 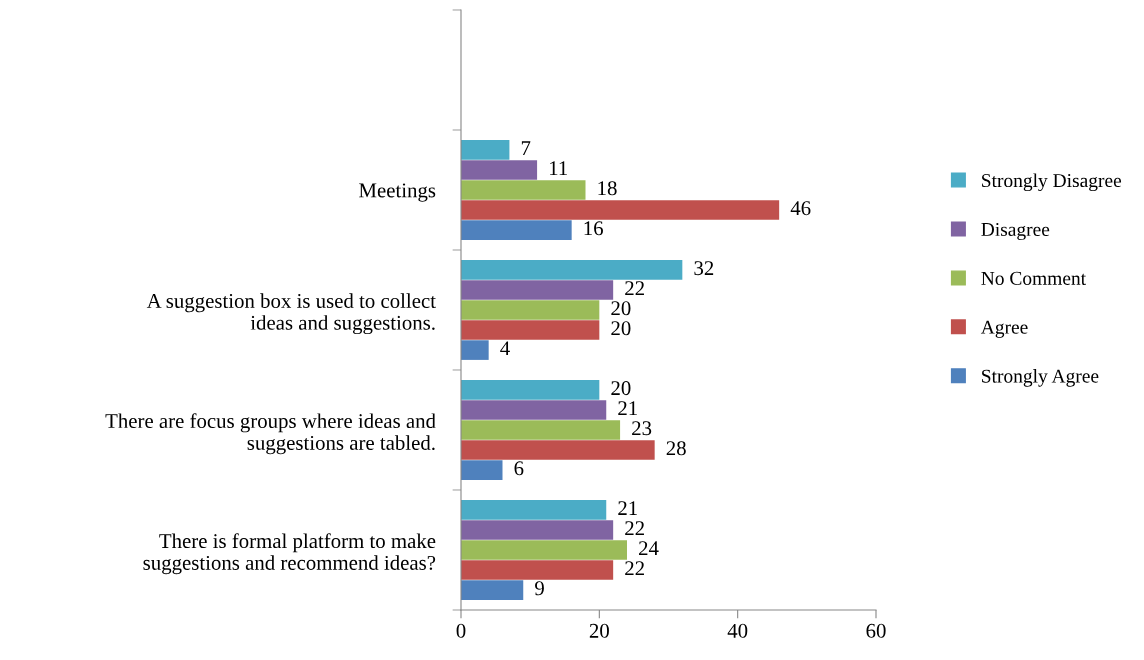 I want to click on x-tick-label: 60, so click(x=876, y=630).